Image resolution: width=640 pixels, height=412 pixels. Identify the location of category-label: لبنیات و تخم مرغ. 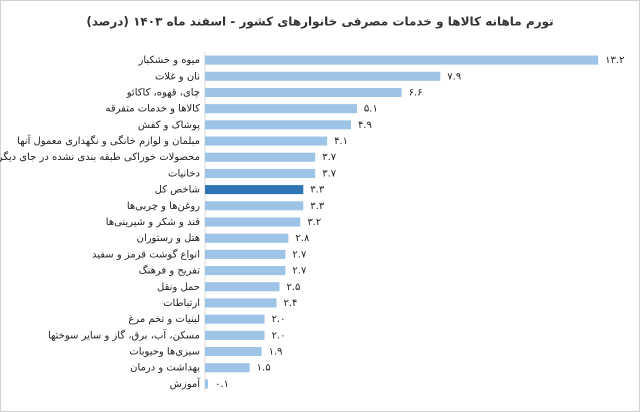
(164, 319).